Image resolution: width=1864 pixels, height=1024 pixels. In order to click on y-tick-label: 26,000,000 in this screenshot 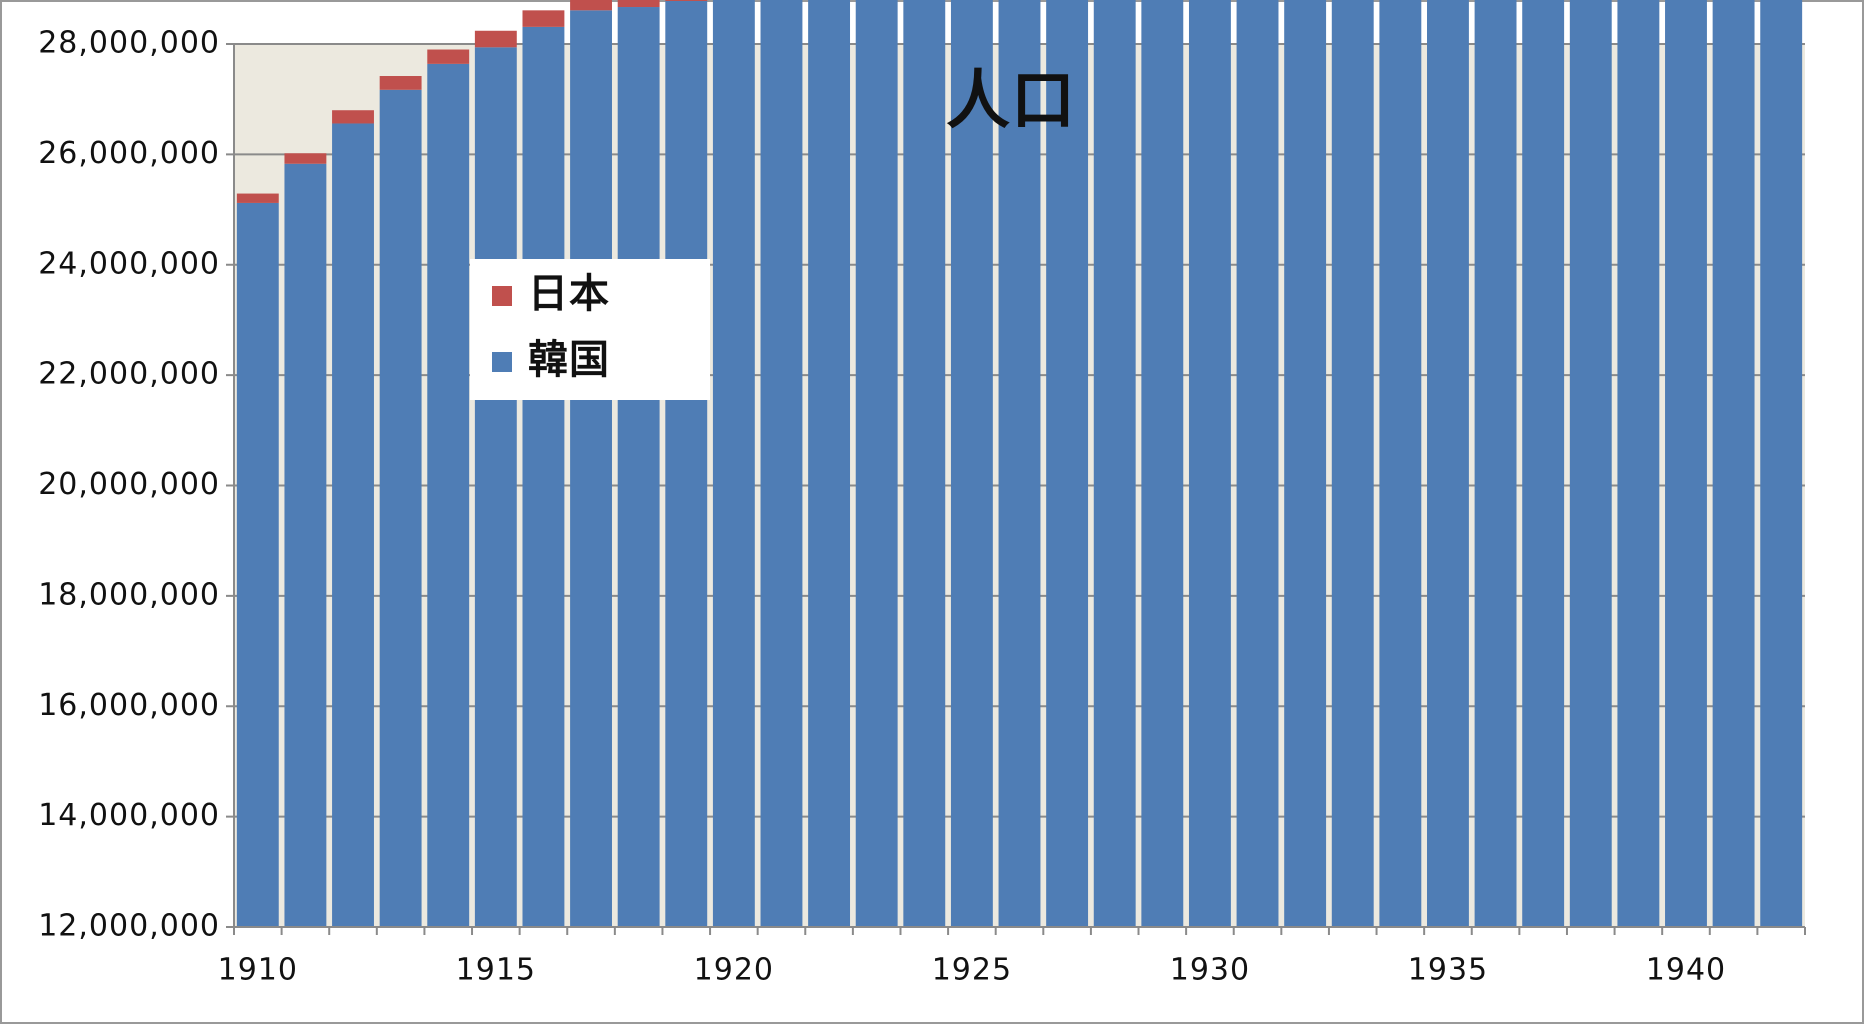, I will do `click(129, 153)`.